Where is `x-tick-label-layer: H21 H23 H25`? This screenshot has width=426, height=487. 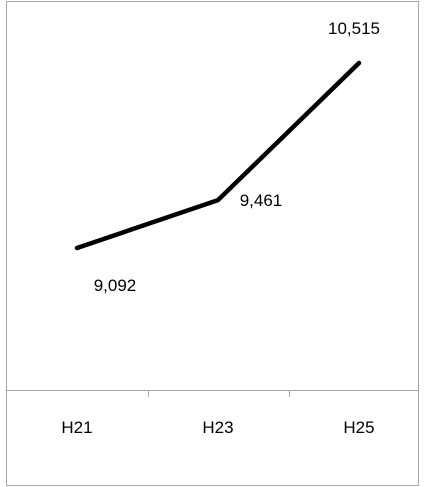
x-tick-label-layer: H21 H23 H25 is located at coordinates (217, 427).